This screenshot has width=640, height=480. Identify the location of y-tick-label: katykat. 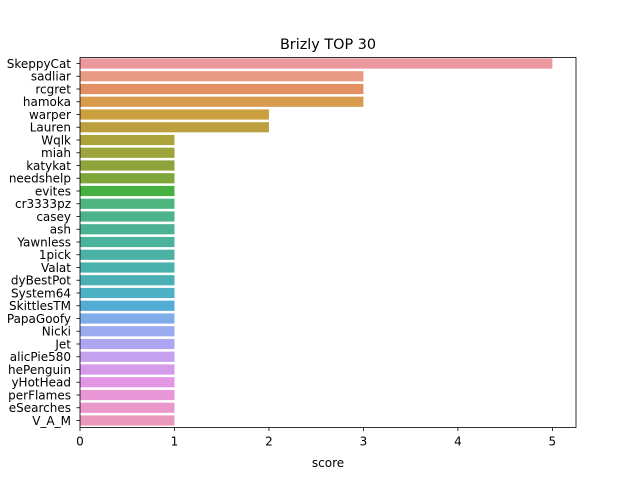
(48, 166).